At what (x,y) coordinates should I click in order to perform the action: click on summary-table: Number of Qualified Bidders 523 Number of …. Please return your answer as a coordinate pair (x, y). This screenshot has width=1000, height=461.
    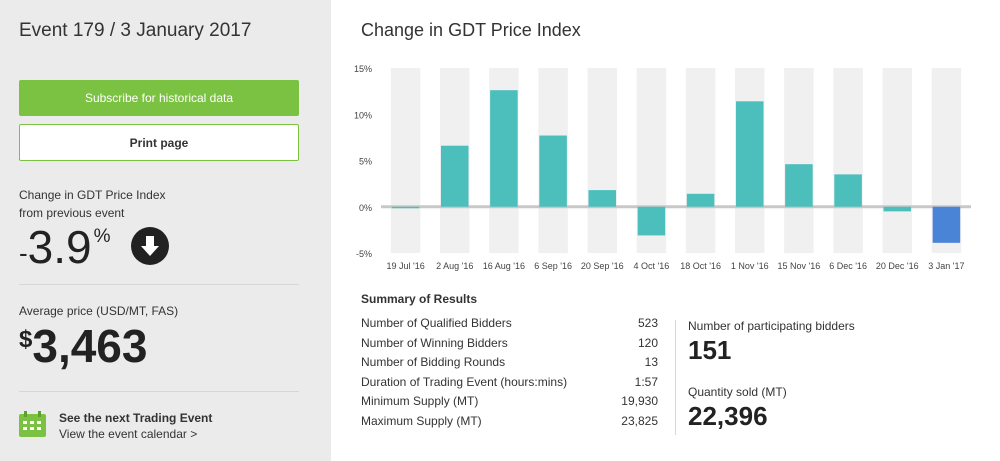
    Looking at the image, I should click on (509, 374).